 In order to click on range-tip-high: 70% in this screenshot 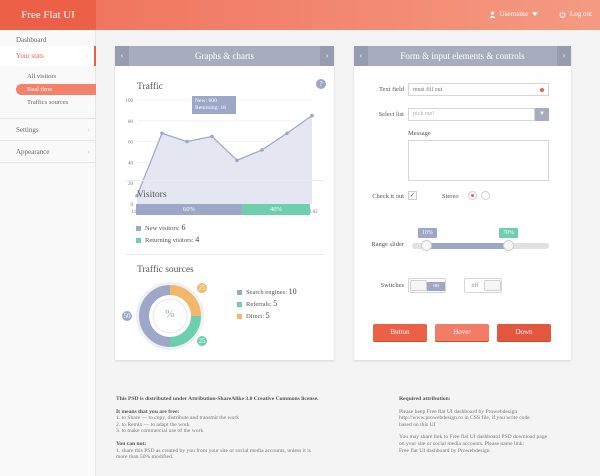, I will do `click(508, 233)`.